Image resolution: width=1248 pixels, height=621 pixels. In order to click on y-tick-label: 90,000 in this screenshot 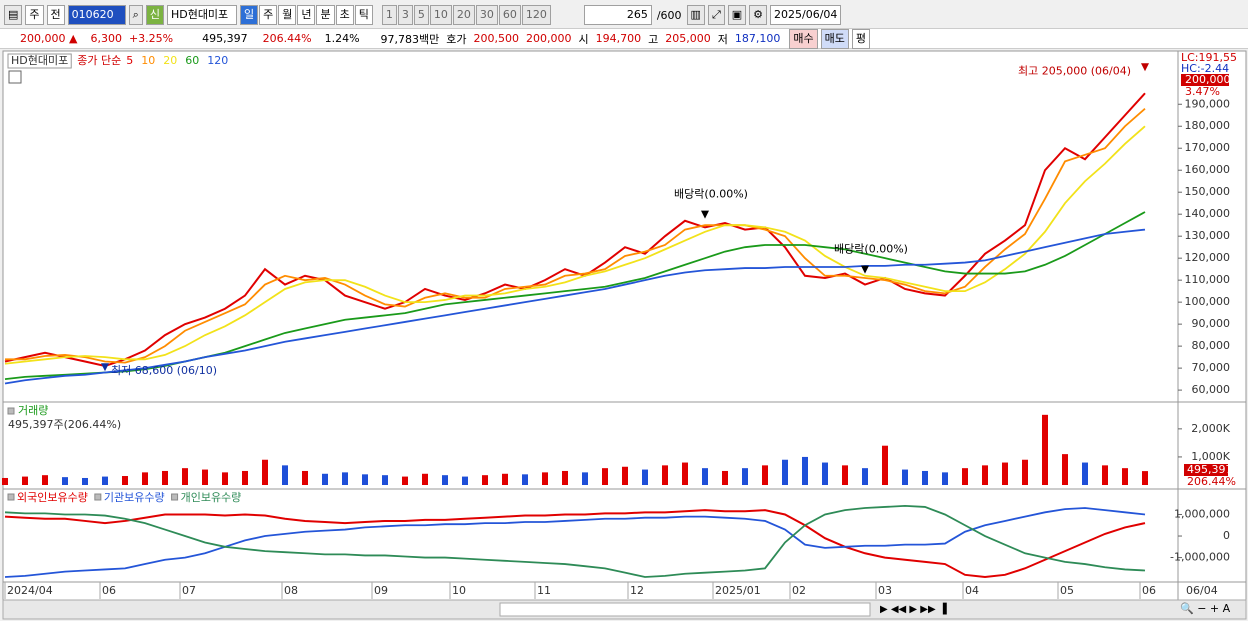, I will do `click(1211, 323)`.